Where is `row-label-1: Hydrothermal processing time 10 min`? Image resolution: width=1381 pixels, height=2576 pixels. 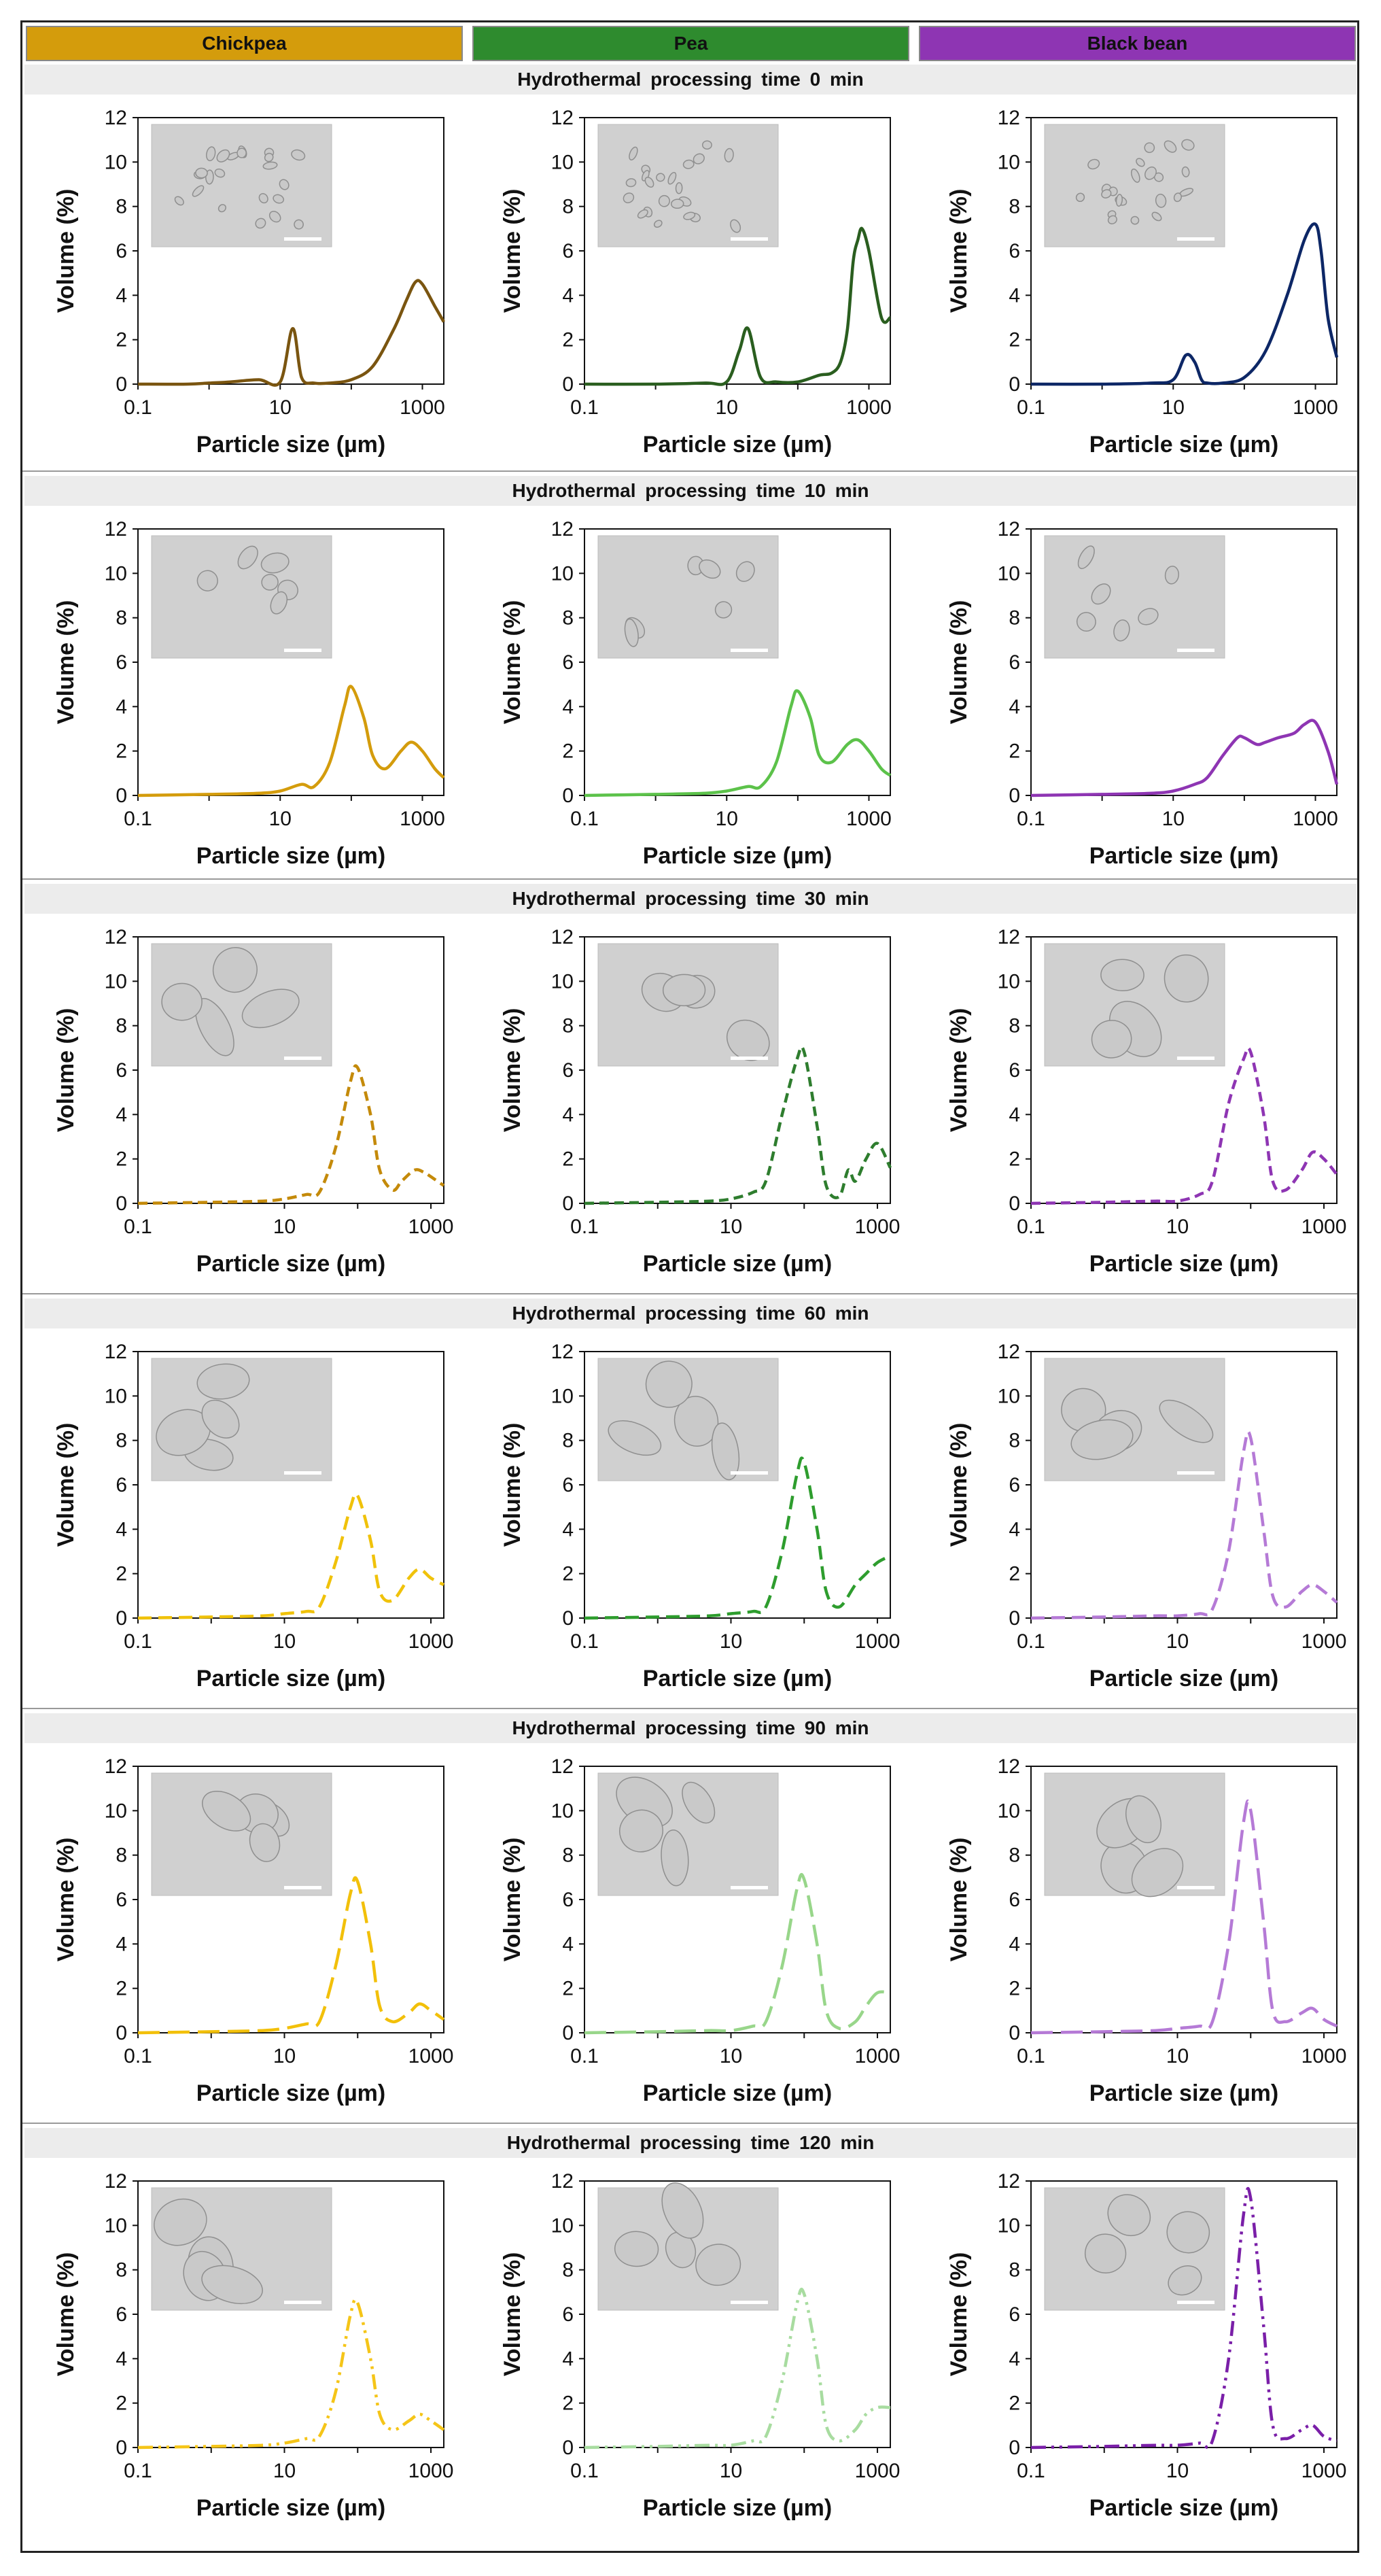 row-label-1: Hydrothermal processing time 10 min is located at coordinates (690, 491).